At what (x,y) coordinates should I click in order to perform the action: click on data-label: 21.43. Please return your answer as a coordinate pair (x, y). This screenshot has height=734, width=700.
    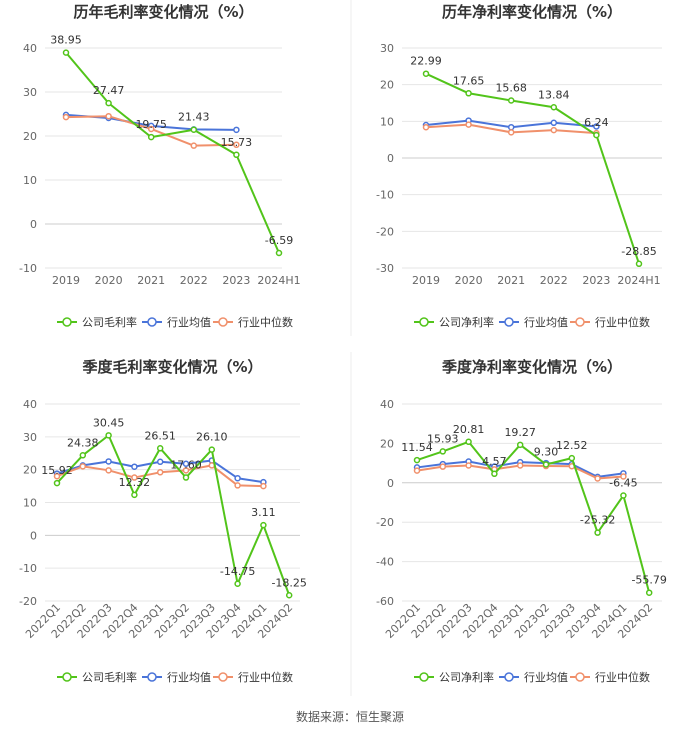
    Looking at the image, I should click on (194, 117).